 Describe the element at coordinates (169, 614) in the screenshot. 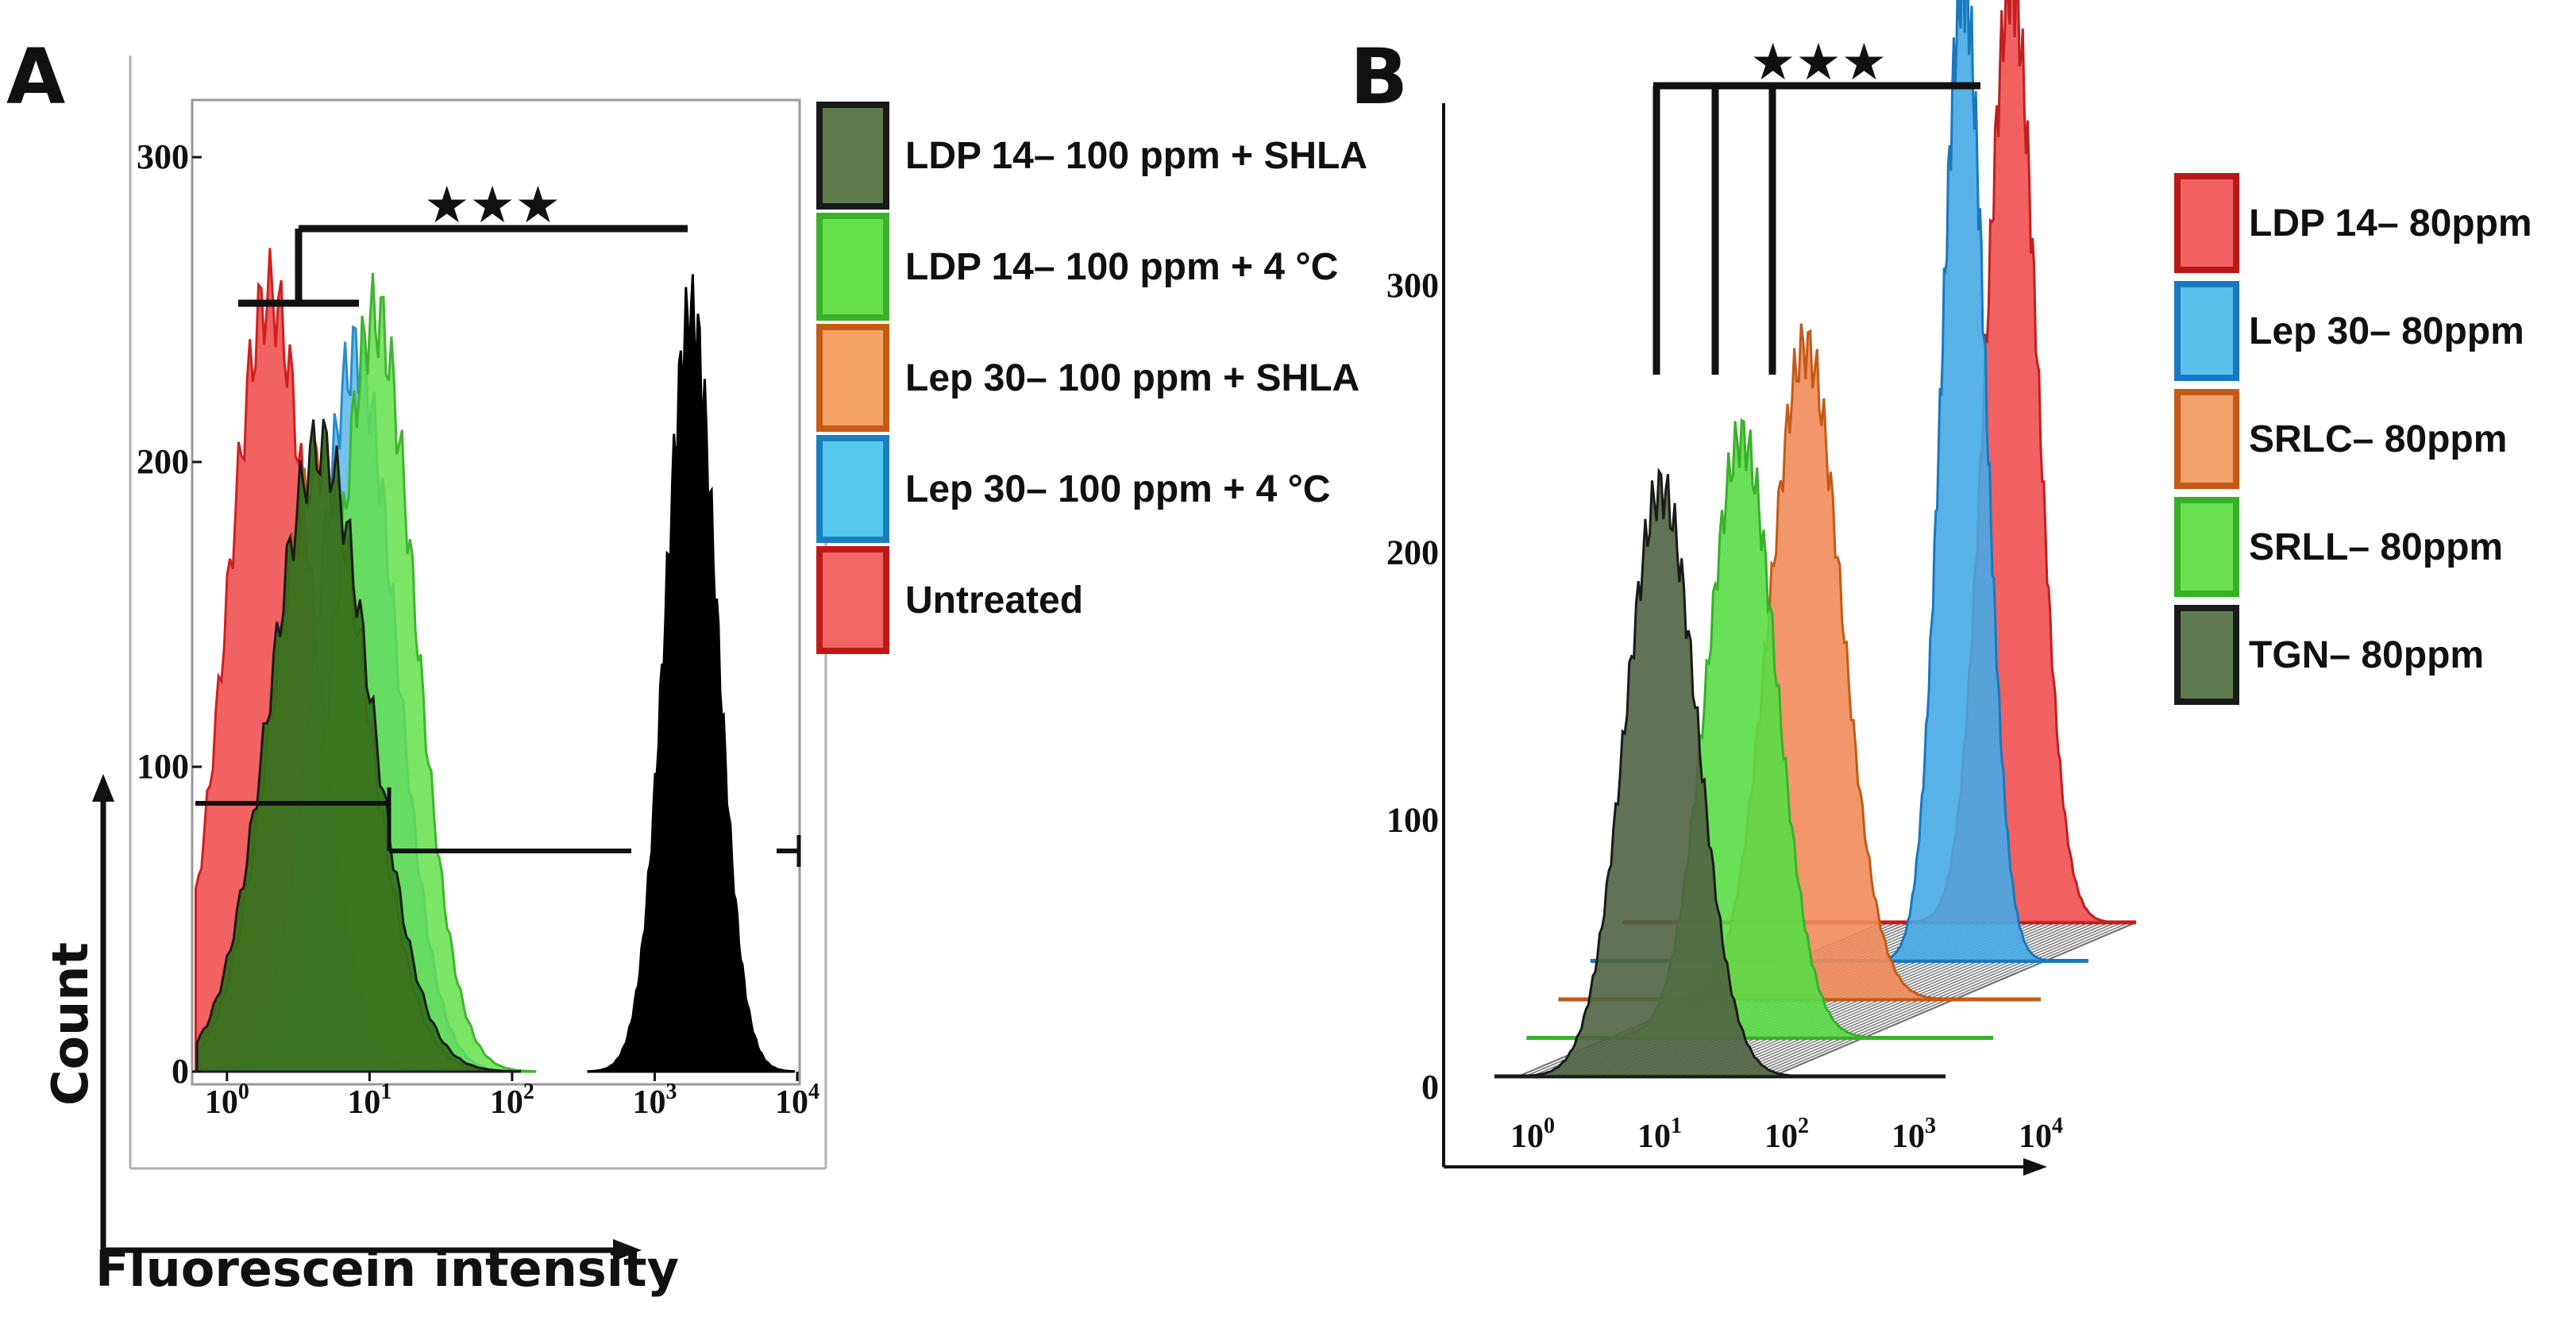

I see `panel-a-y-ticks: 0 100 200 300` at that location.